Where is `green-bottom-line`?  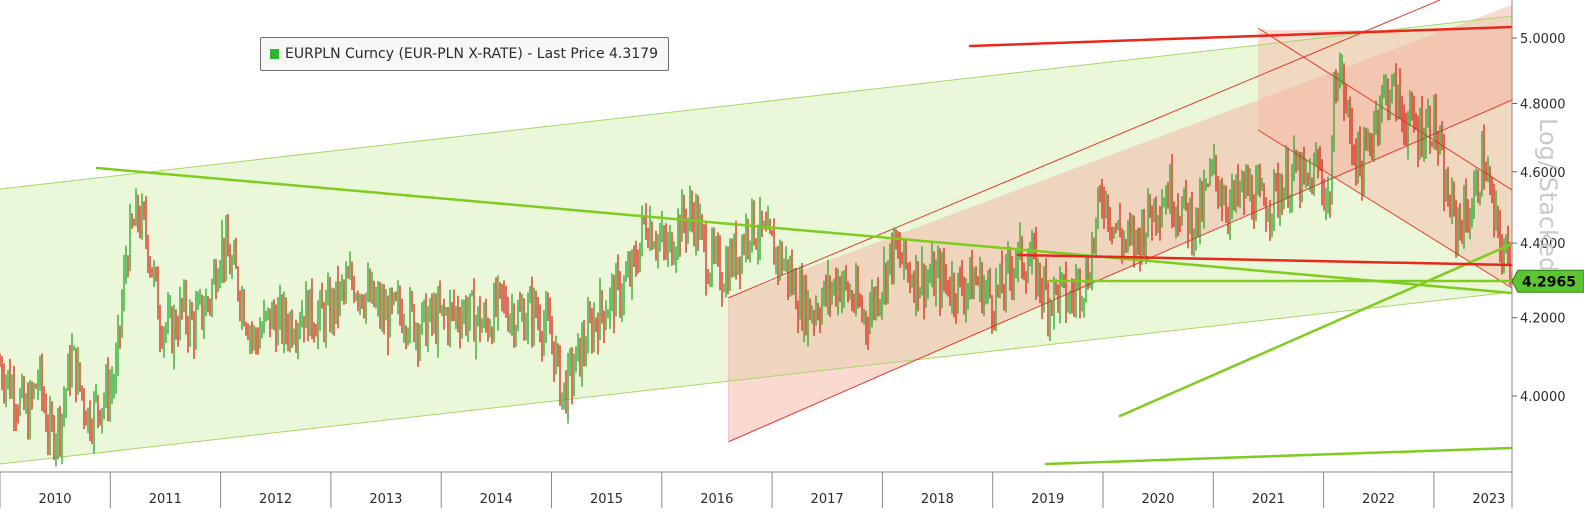 green-bottom-line is located at coordinates (1278, 456).